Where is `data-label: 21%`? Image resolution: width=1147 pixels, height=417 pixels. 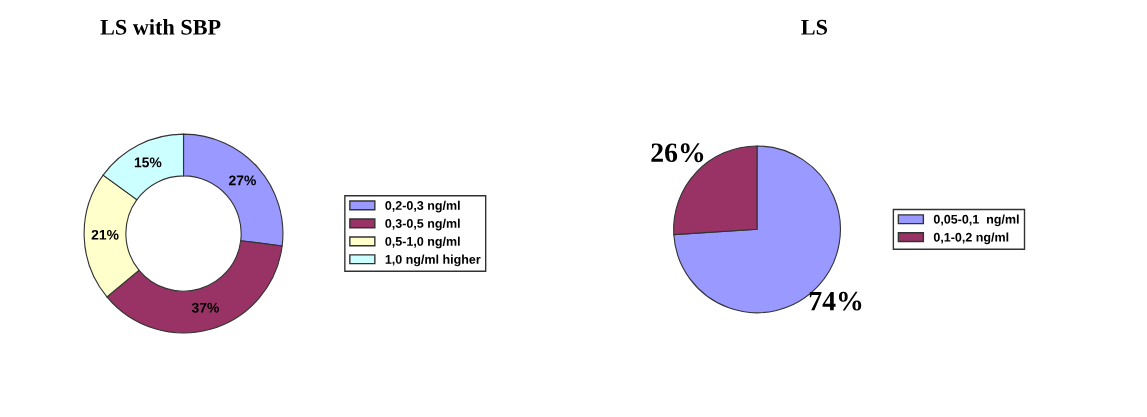
data-label: 21% is located at coordinates (105, 234).